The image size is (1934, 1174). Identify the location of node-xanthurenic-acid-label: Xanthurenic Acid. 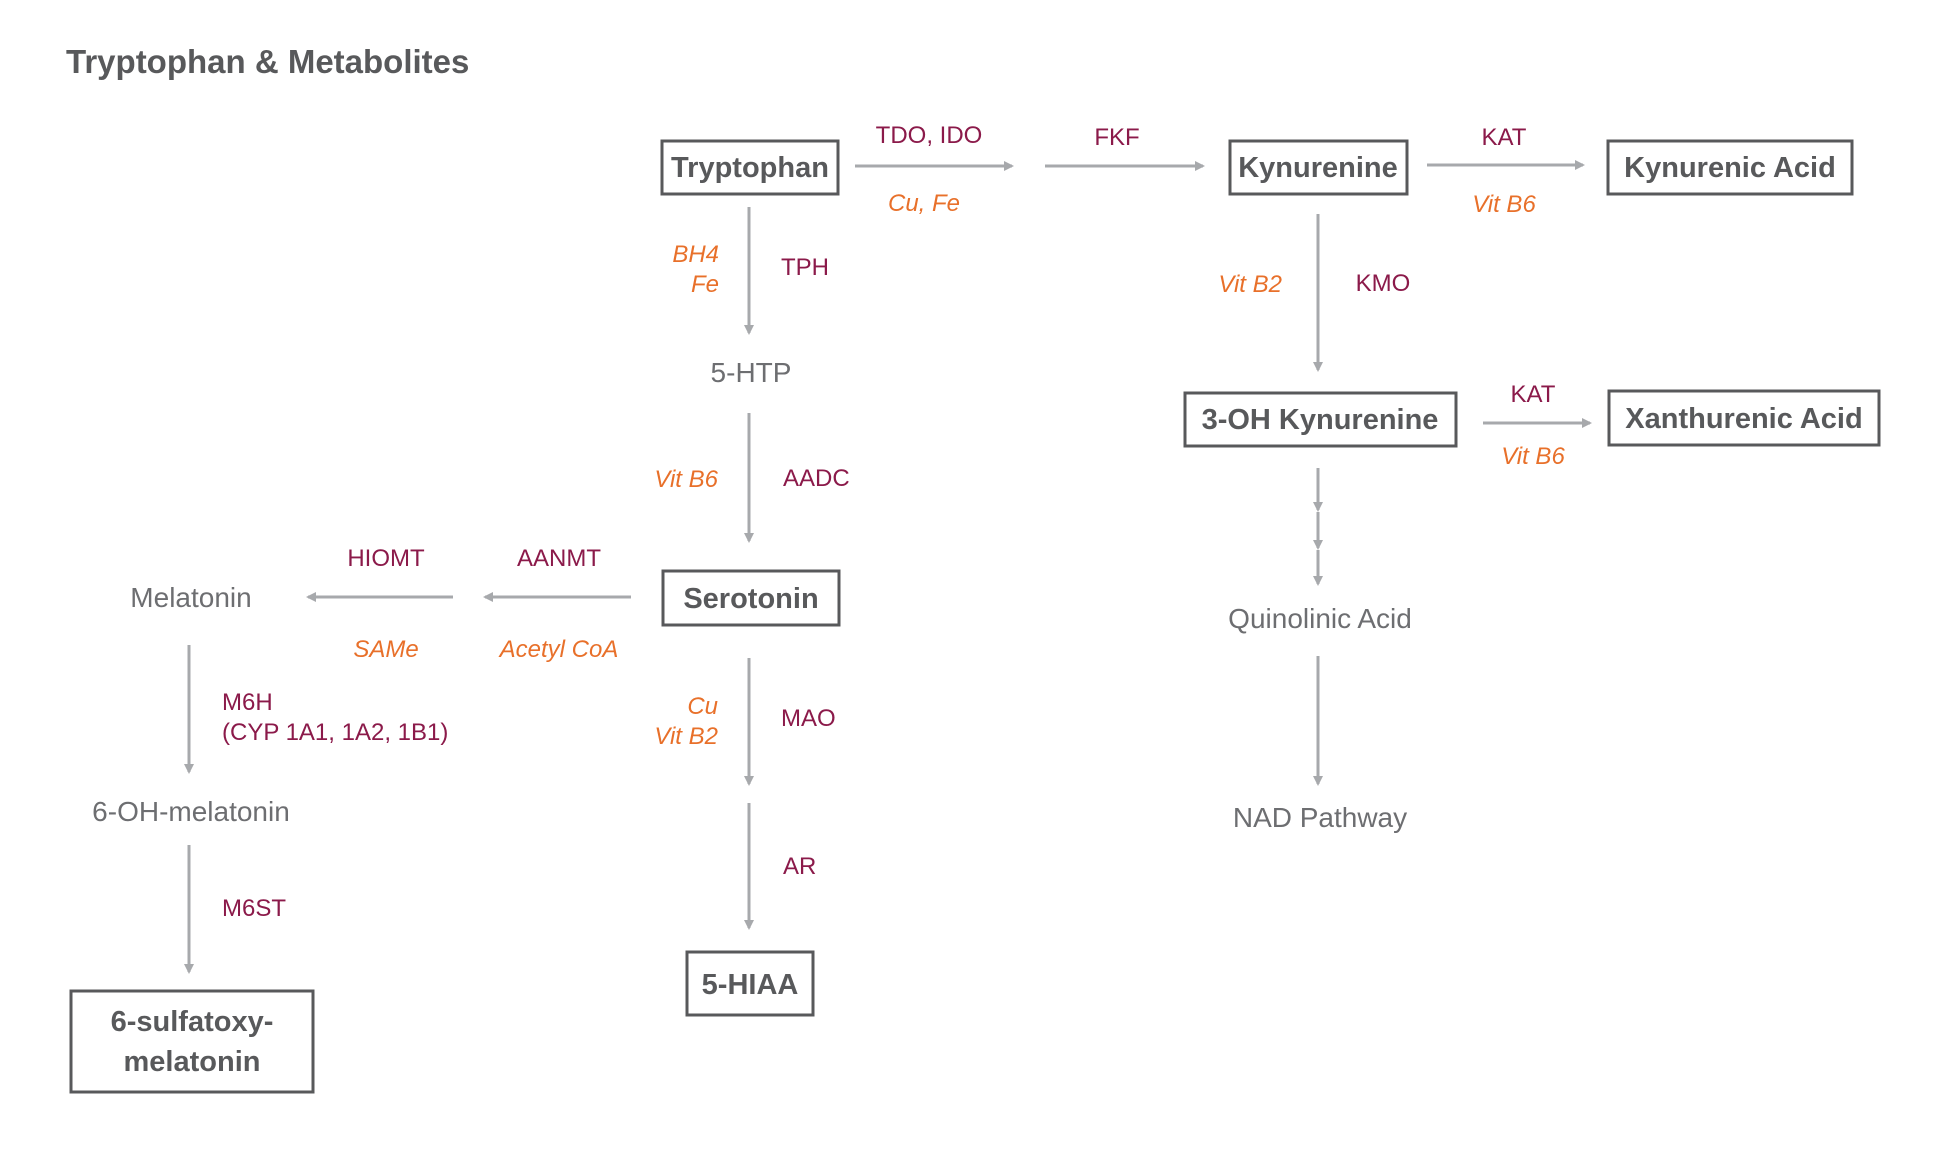
(1743, 419).